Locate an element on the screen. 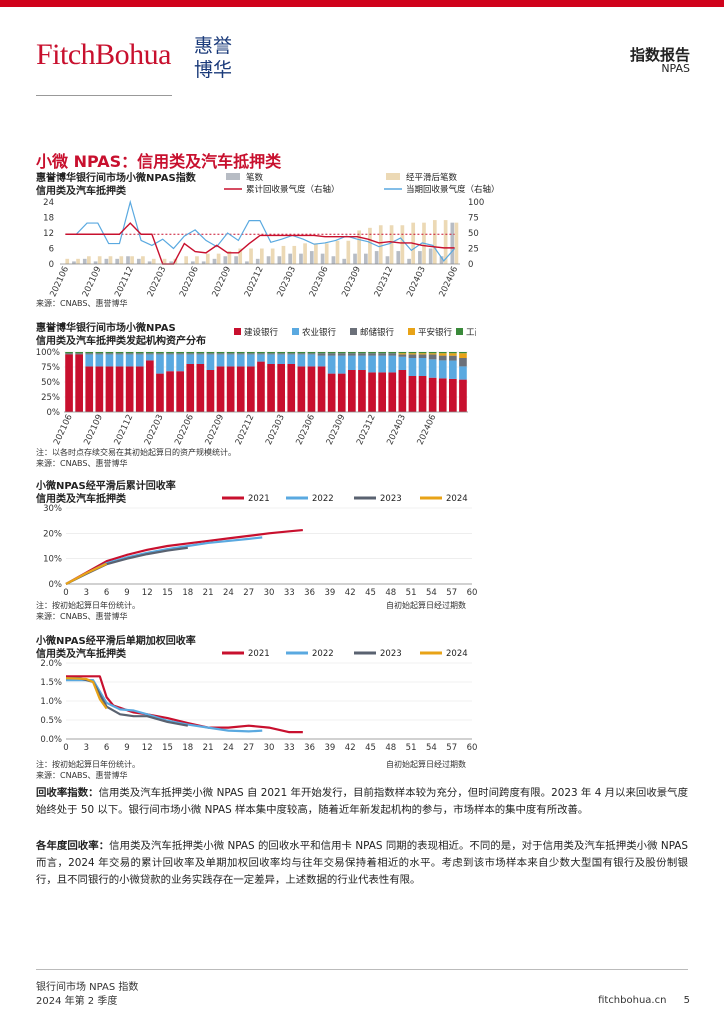  y-left-tick-label: 24 is located at coordinates (48, 203).